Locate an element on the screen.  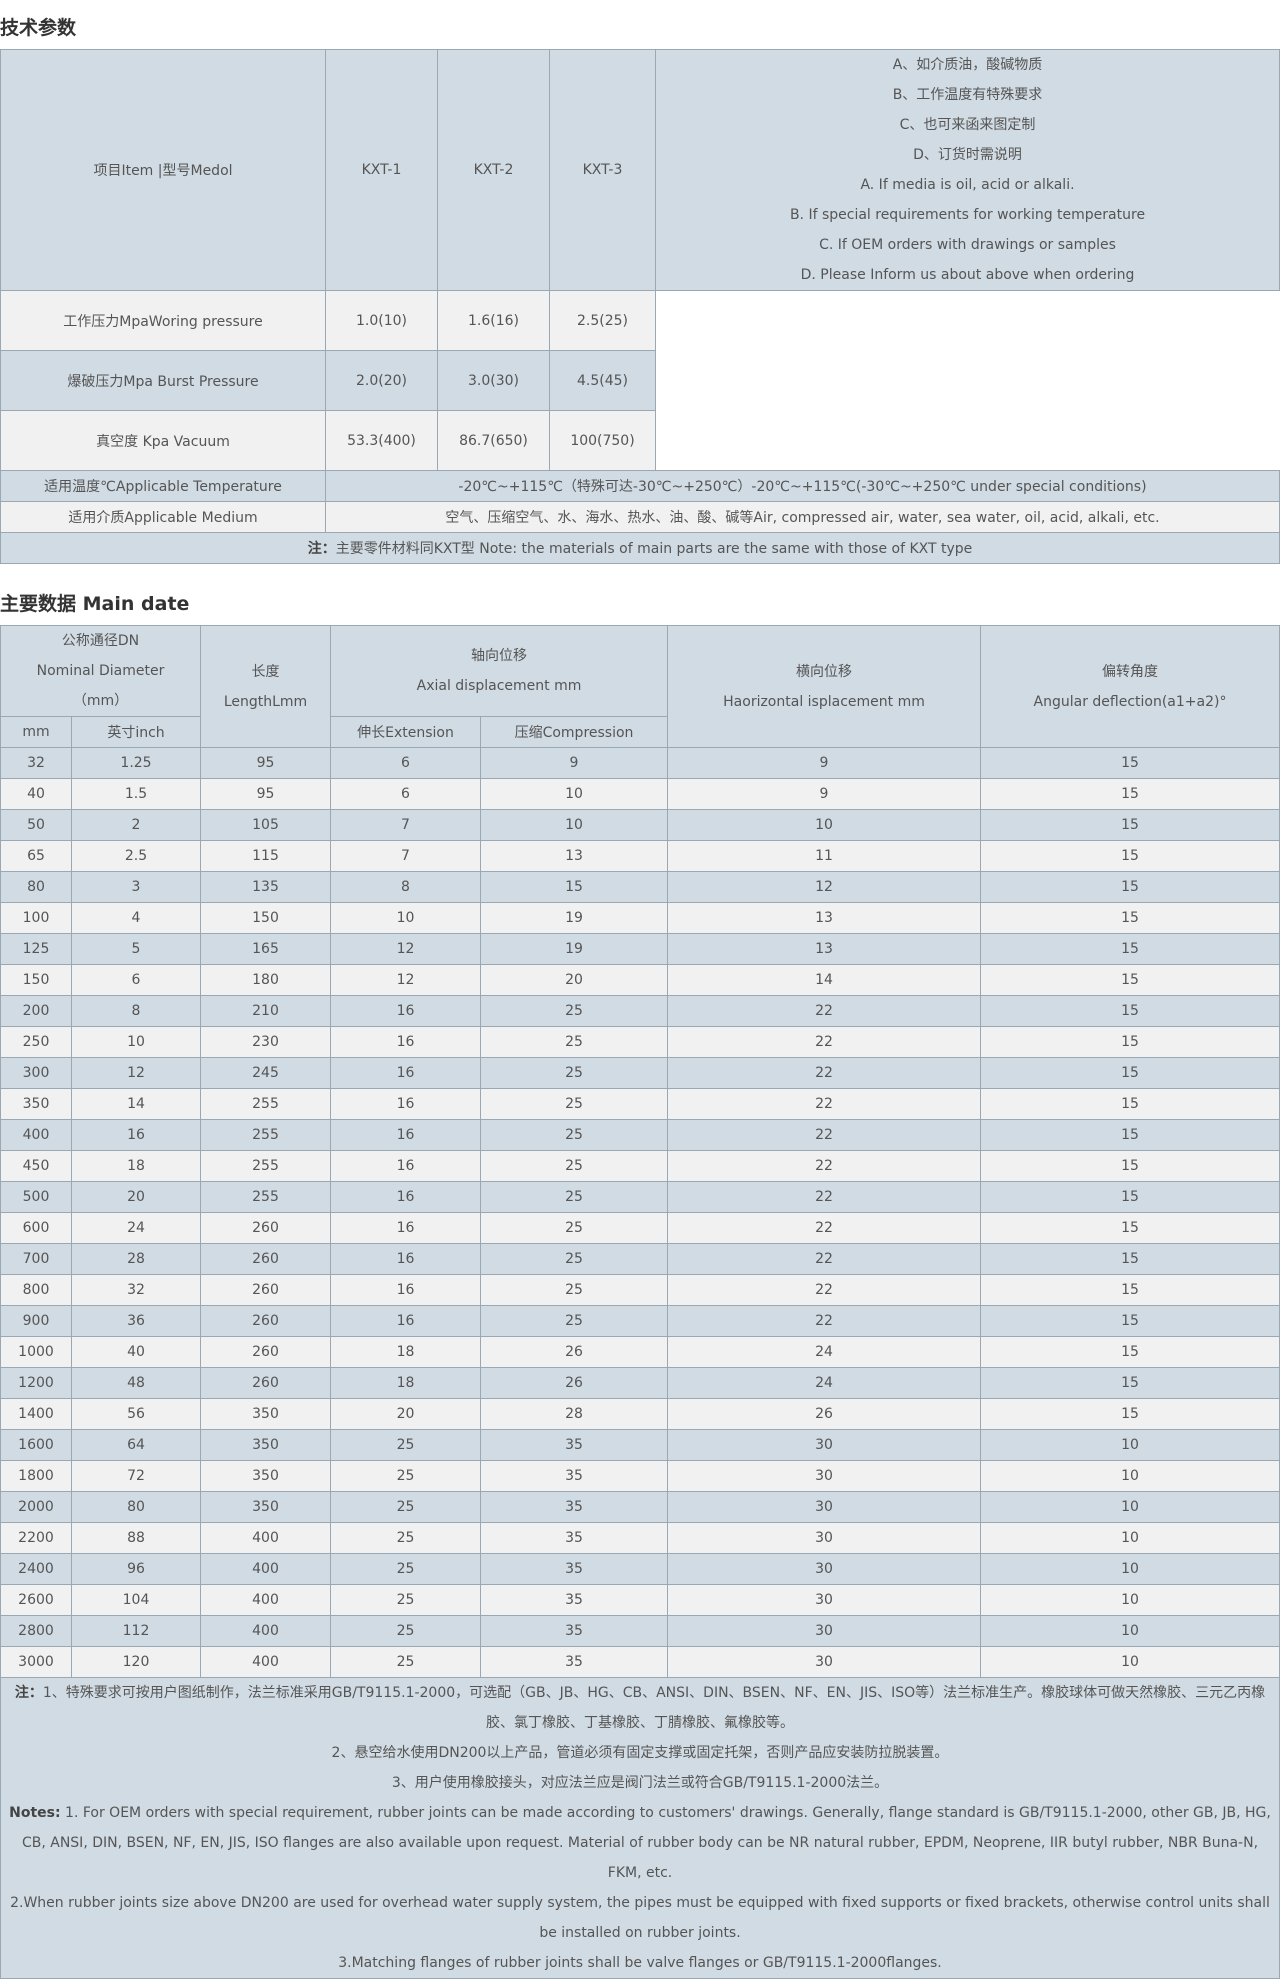
header-cell: mm is located at coordinates (36, 732).